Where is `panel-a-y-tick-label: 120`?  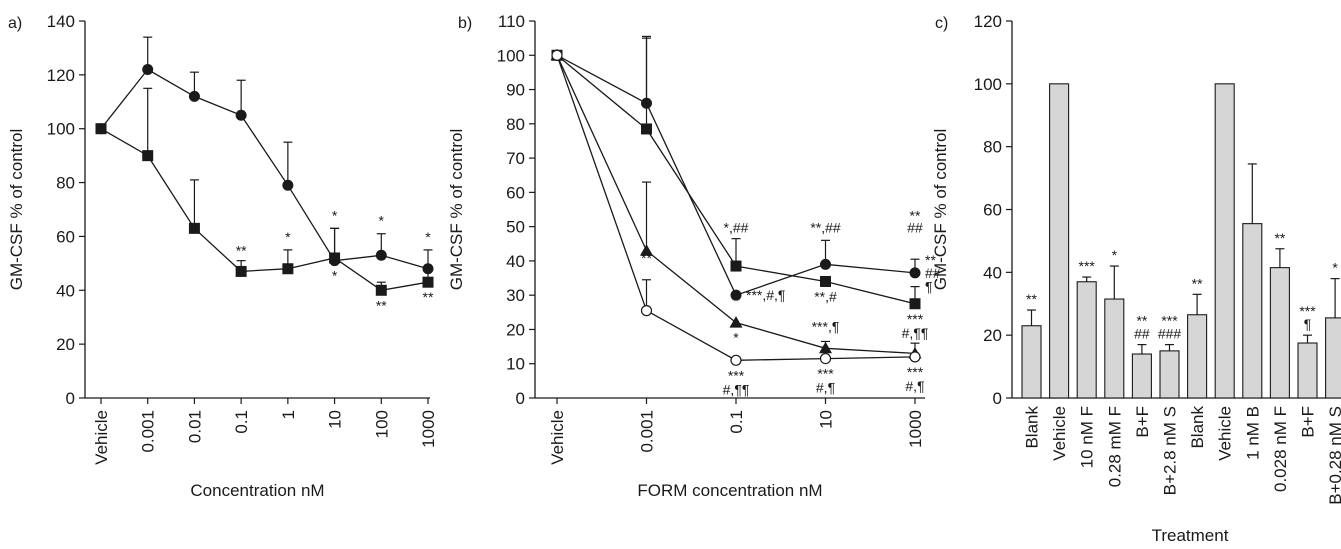
panel-a-y-tick-label: 120 is located at coordinates (61, 75).